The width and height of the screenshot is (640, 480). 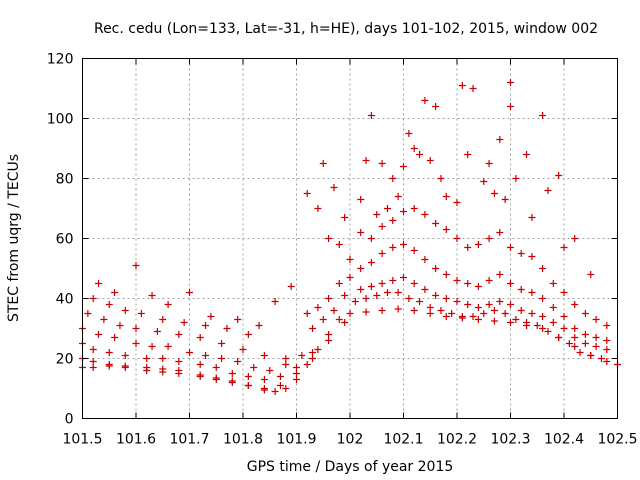 I want to click on x-tick-label: 101.8, so click(x=243, y=440).